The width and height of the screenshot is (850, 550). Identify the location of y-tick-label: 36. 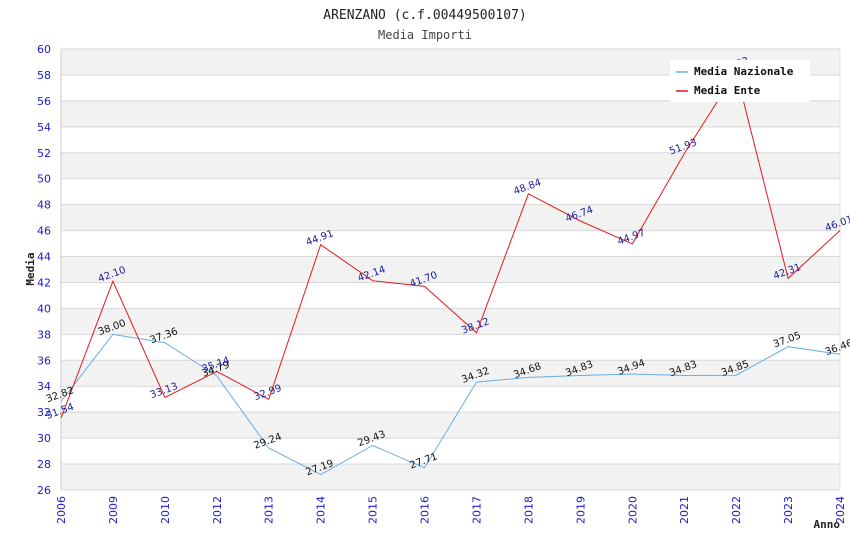
(44, 360).